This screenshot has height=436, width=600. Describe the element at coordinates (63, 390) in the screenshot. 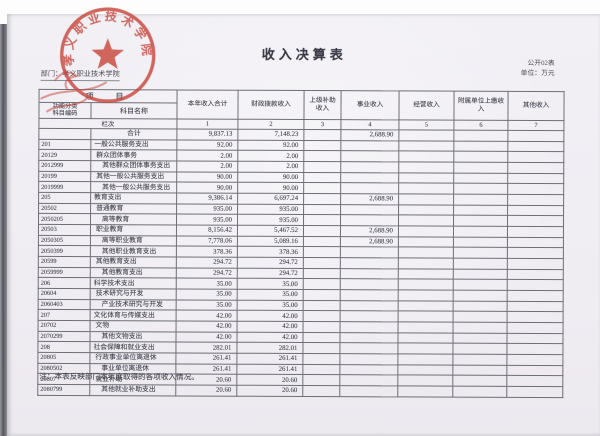

I see `row-code: 2080799` at that location.